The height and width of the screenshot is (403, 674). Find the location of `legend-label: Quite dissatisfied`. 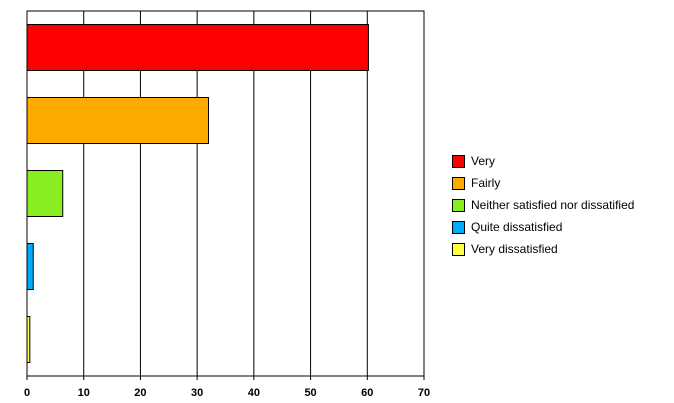

legend-label: Quite dissatisfied is located at coordinates (517, 227).